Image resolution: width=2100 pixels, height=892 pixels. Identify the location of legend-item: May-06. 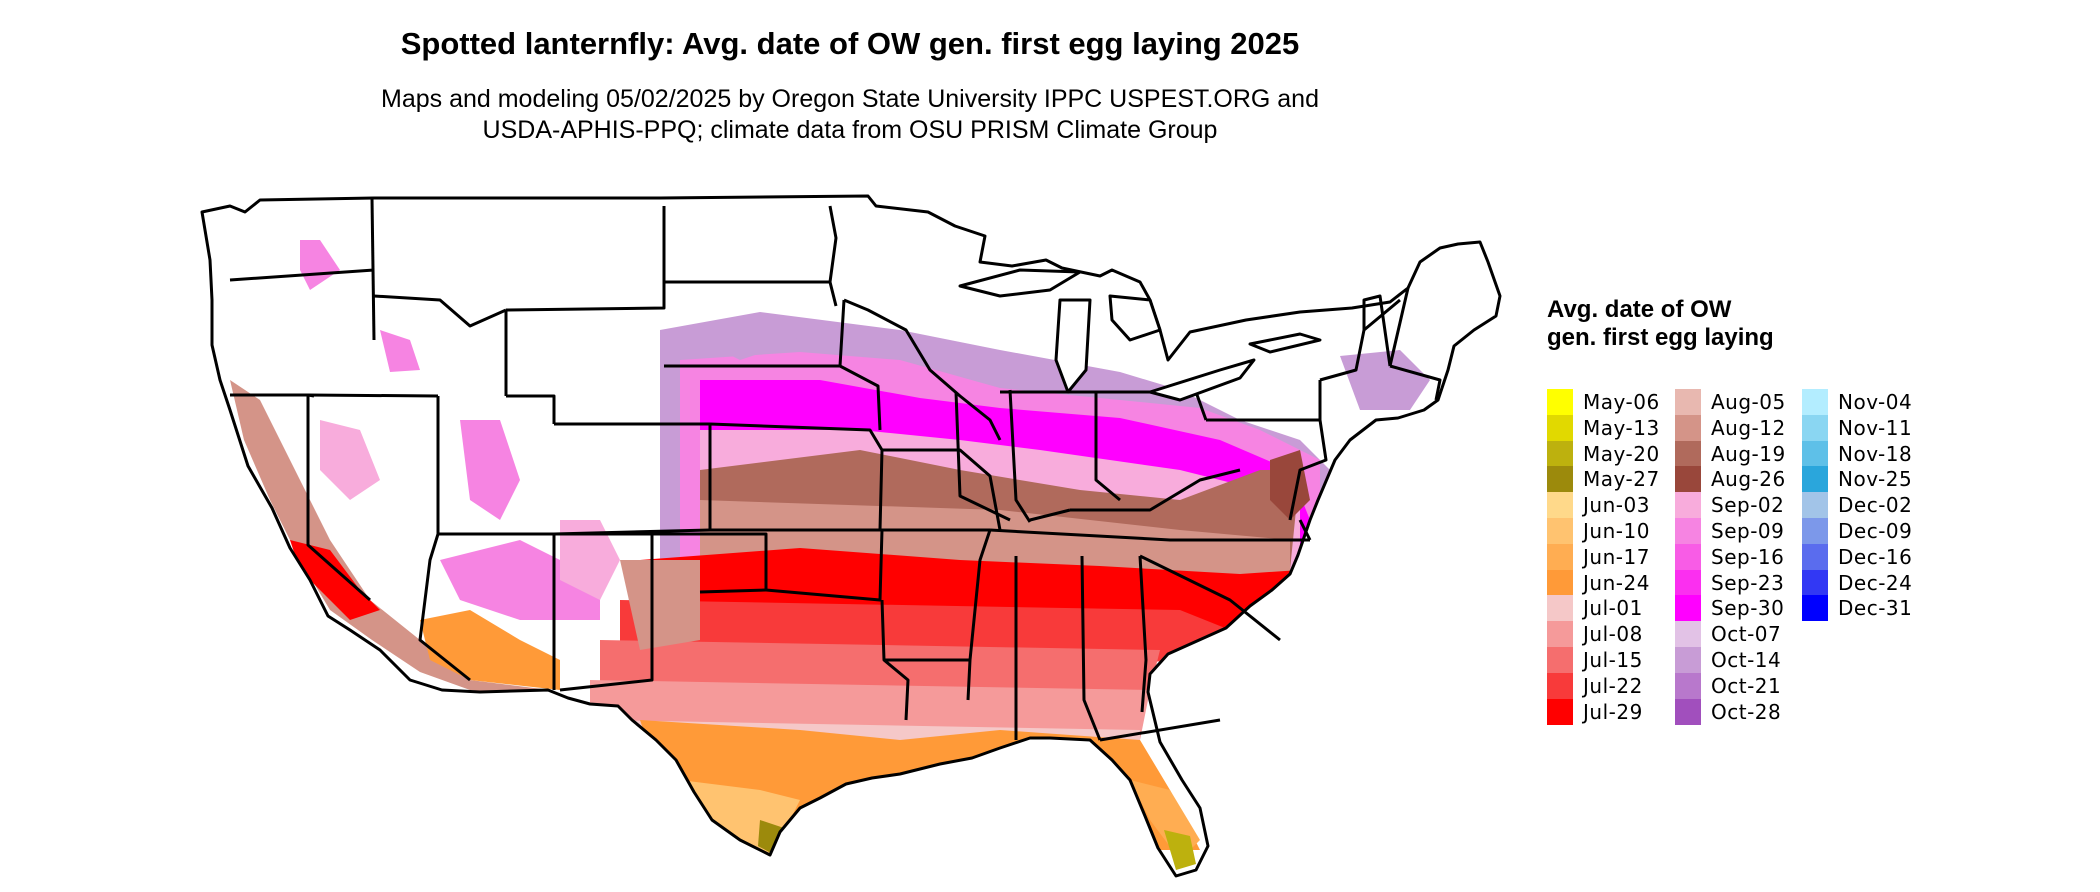
(1603, 402).